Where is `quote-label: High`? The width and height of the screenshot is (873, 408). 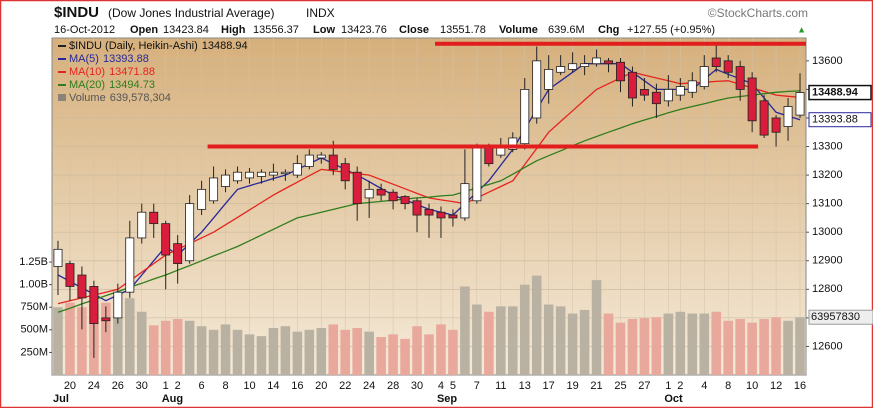
quote-label: High is located at coordinates (233, 30).